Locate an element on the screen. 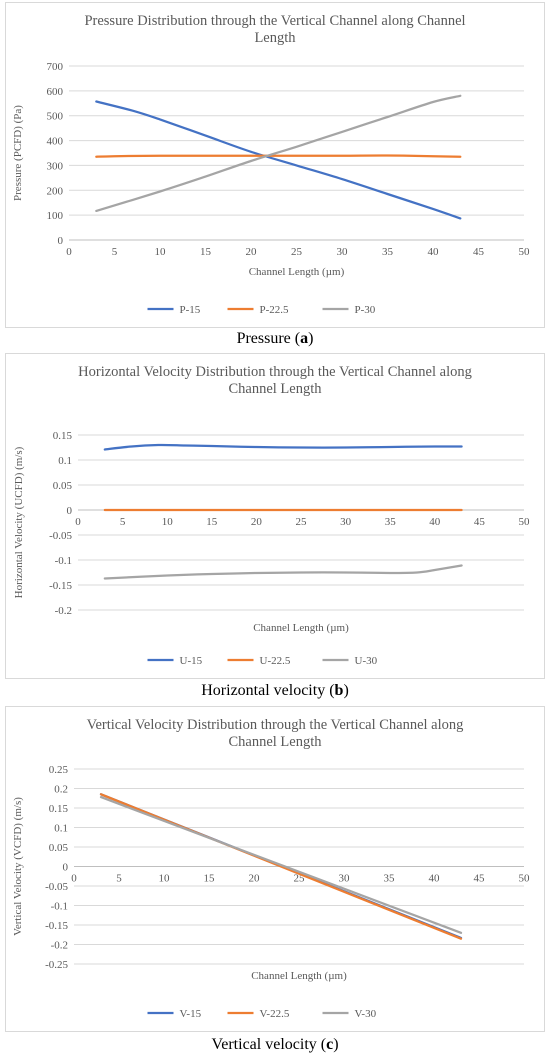  caption-b-label: Horizontal velocity is located at coordinates (263, 690).